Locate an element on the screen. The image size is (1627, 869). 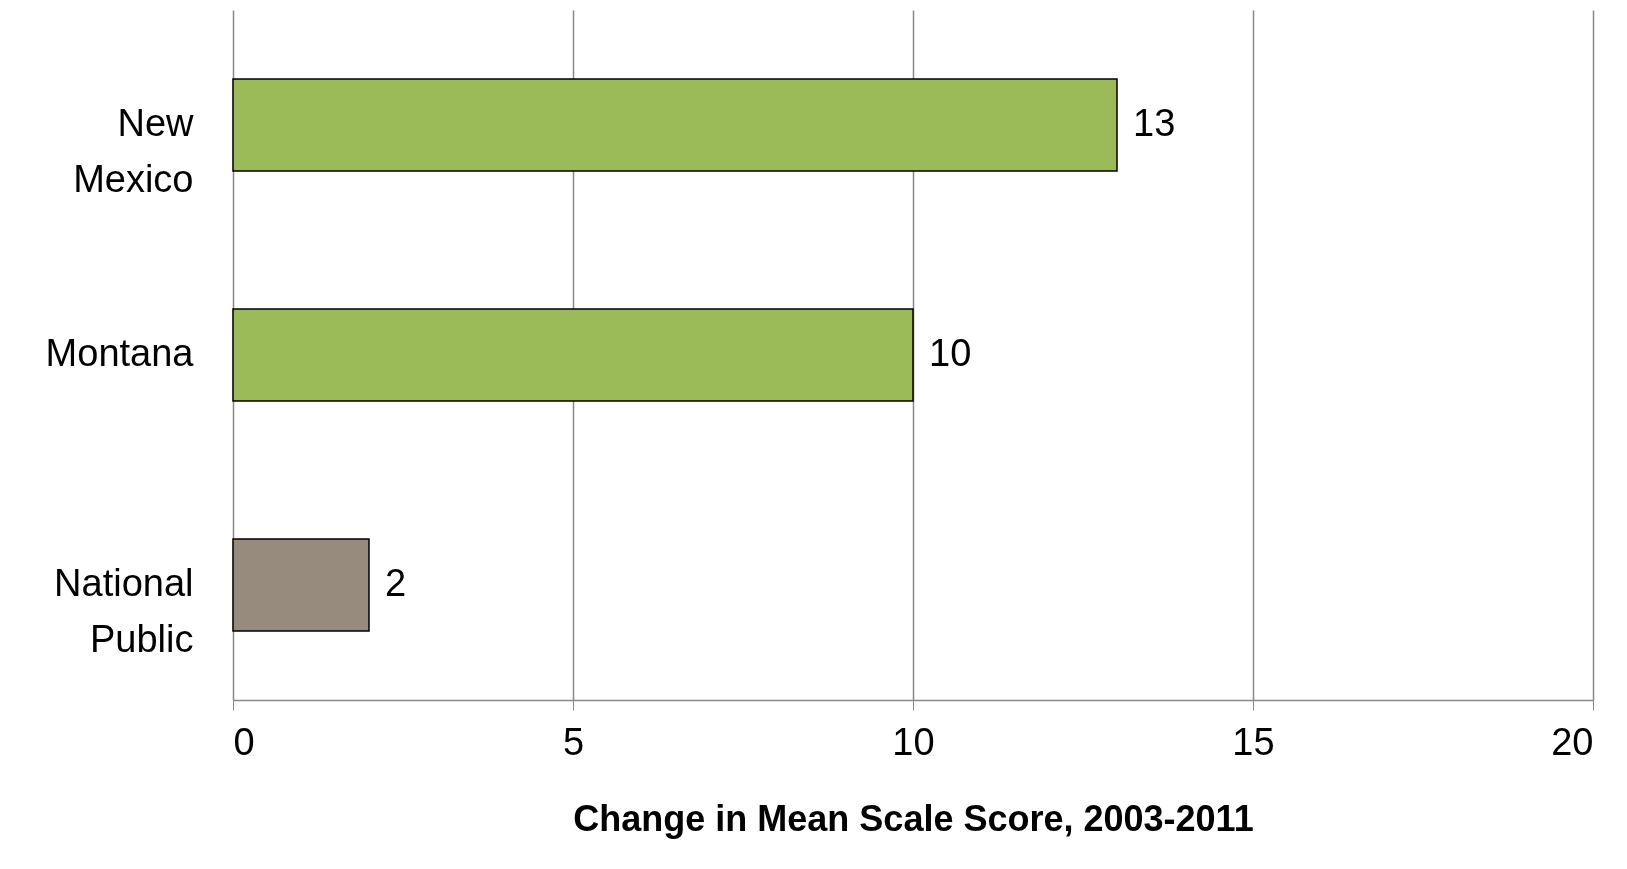
data-label: 10 is located at coordinates (950, 353).